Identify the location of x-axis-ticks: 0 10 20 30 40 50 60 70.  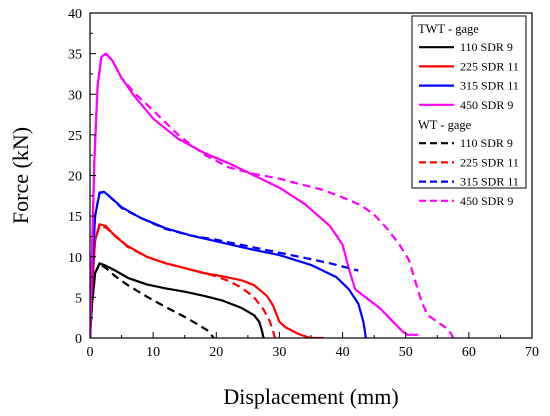
(313, 346).